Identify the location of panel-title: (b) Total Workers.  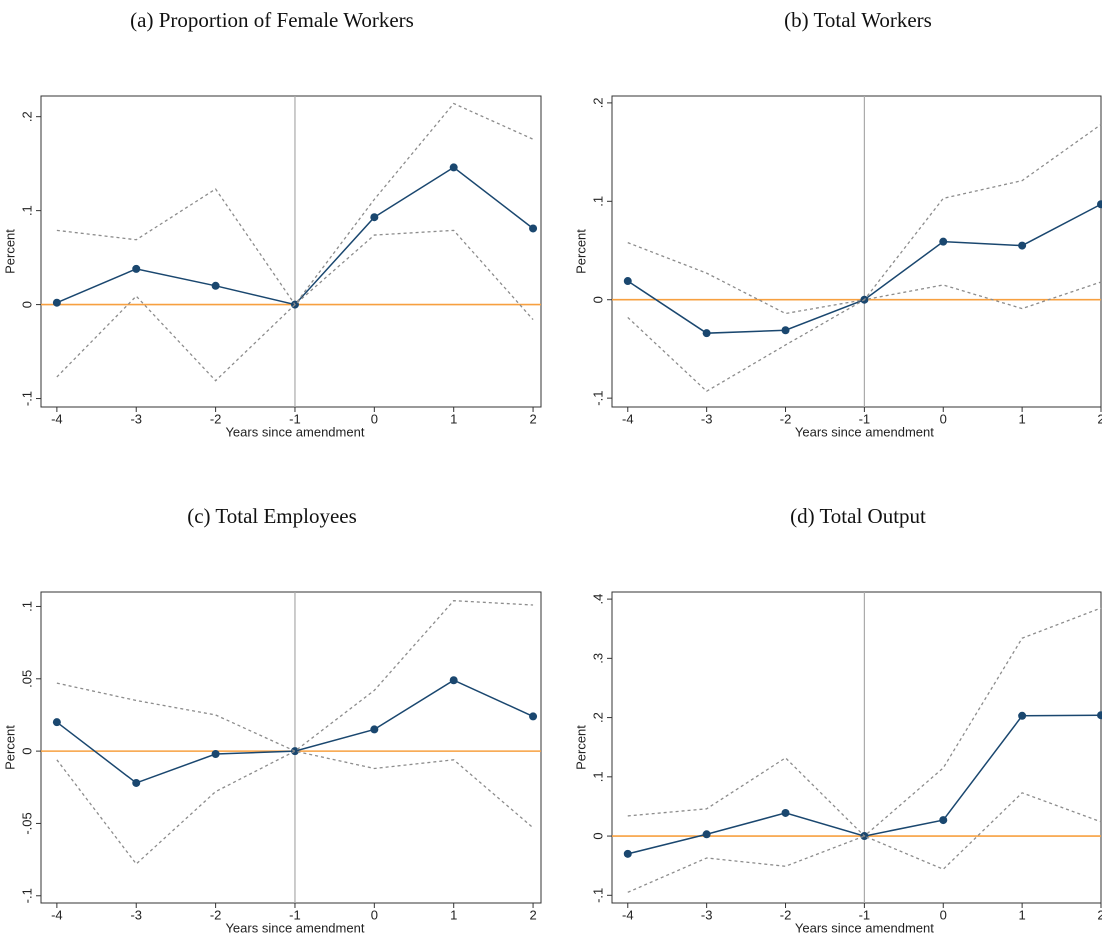
(858, 20).